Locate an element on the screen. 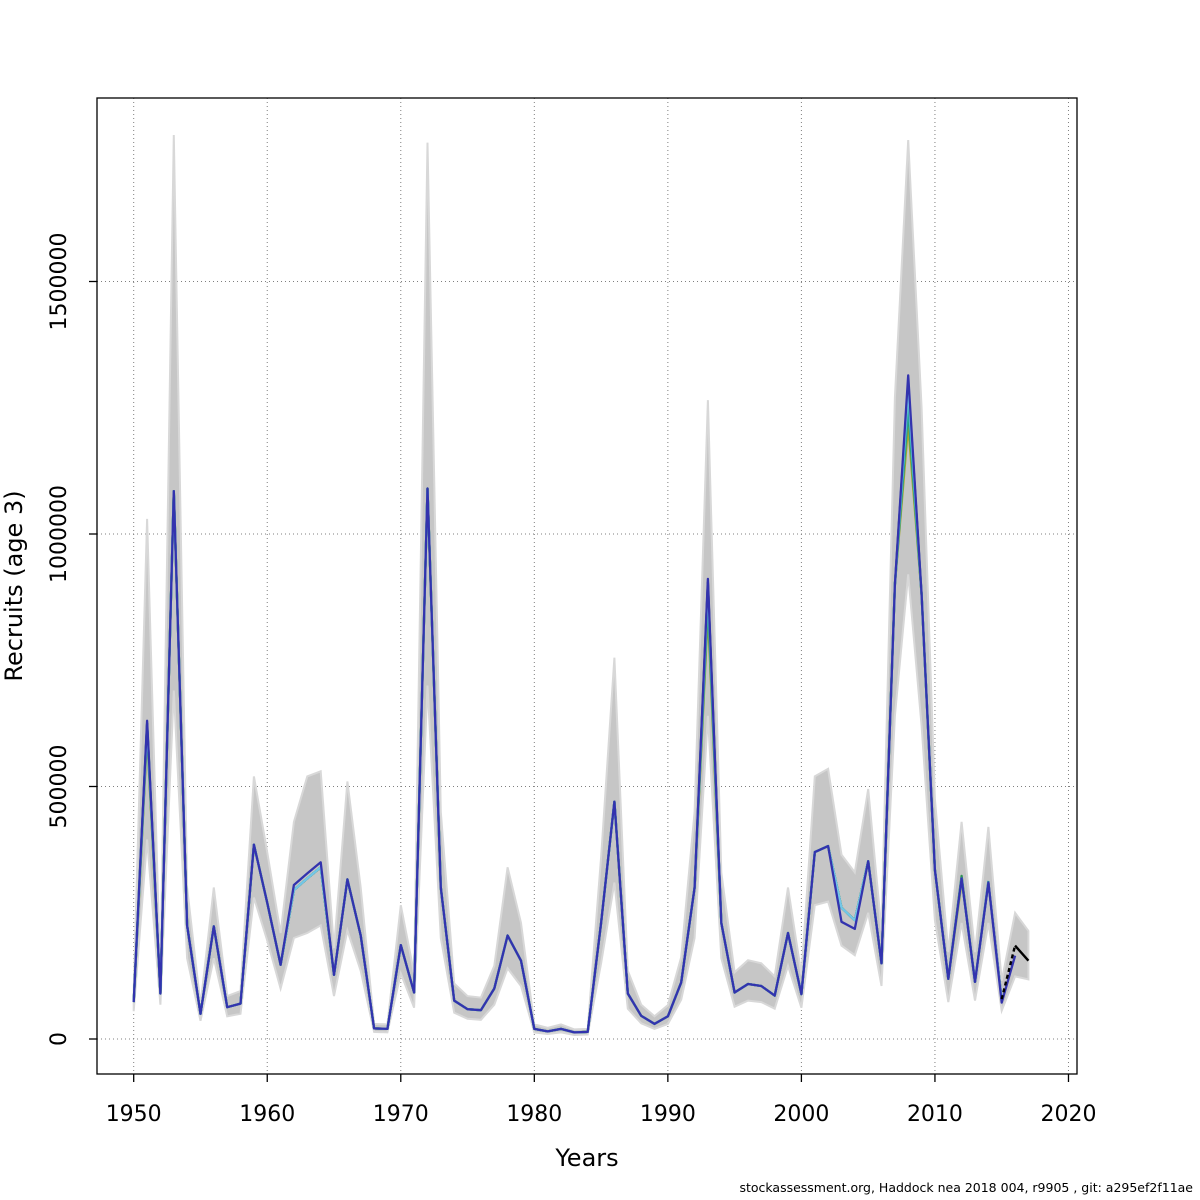 The image size is (1200, 1200). x-tick-label-1960: 1960 is located at coordinates (267, 1114).